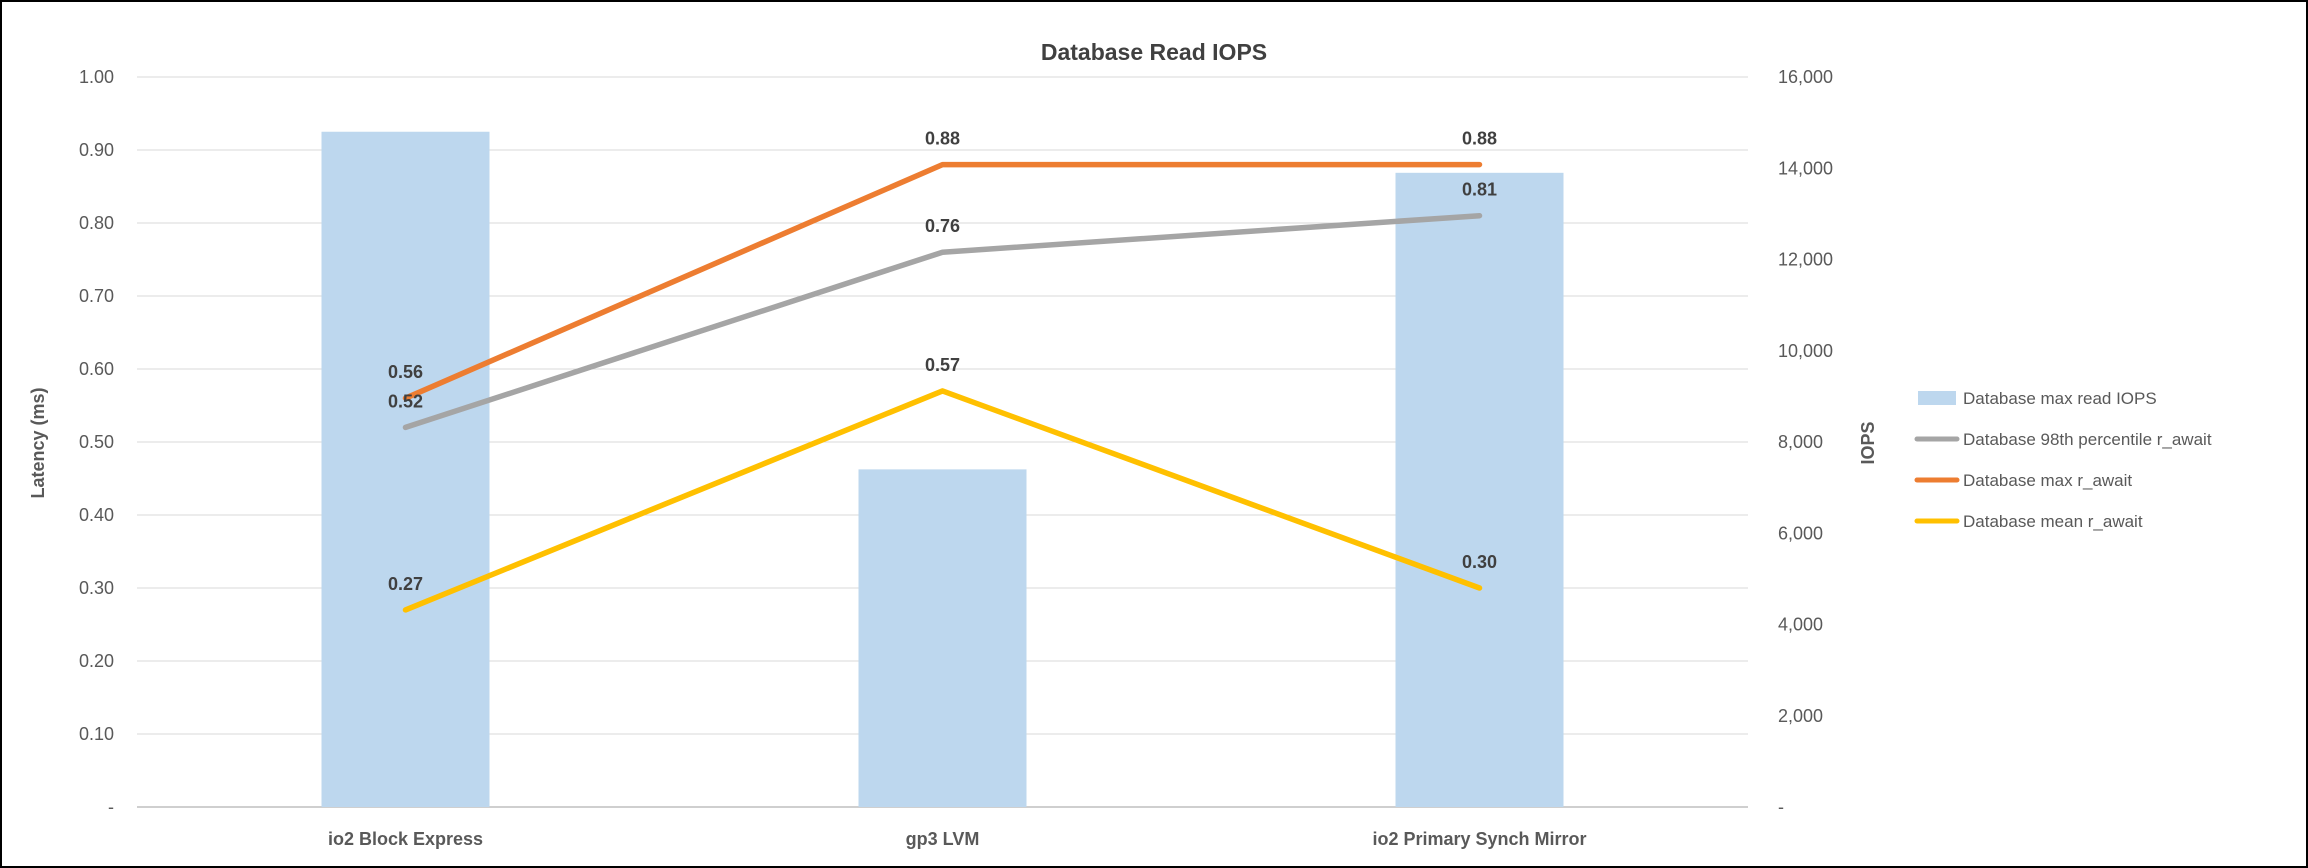  Describe the element at coordinates (942, 321) in the screenshot. I see `line-database-98th-percentile-r_await` at that location.